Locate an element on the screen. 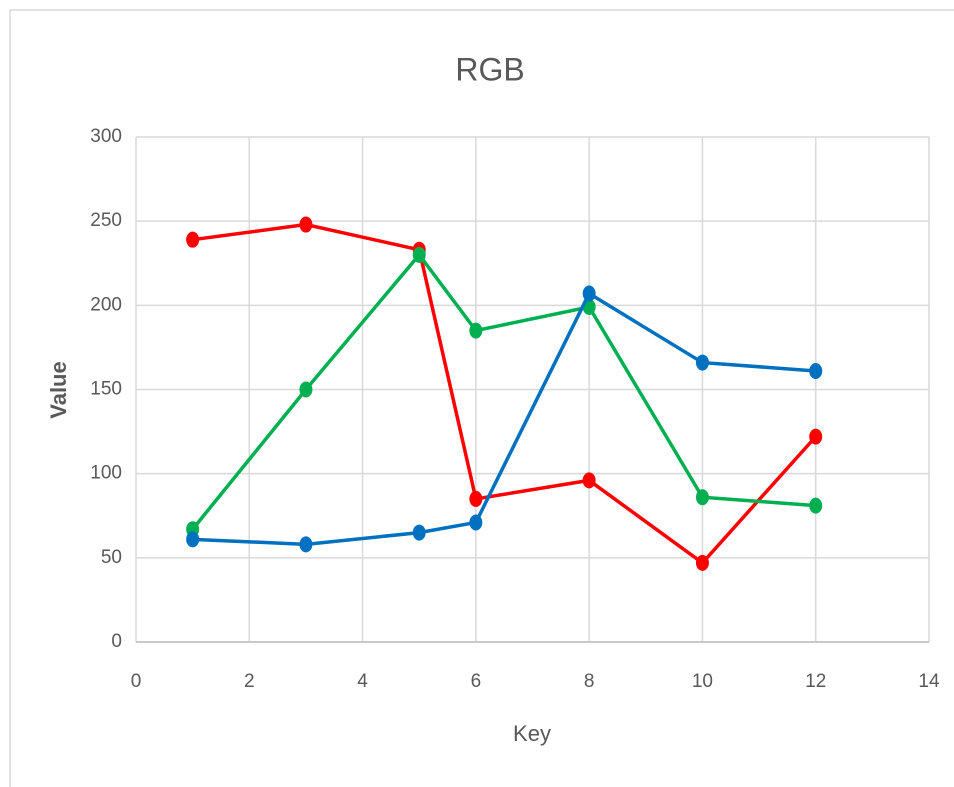 The height and width of the screenshot is (787, 954). x-tick-label: 8 is located at coordinates (589, 681).